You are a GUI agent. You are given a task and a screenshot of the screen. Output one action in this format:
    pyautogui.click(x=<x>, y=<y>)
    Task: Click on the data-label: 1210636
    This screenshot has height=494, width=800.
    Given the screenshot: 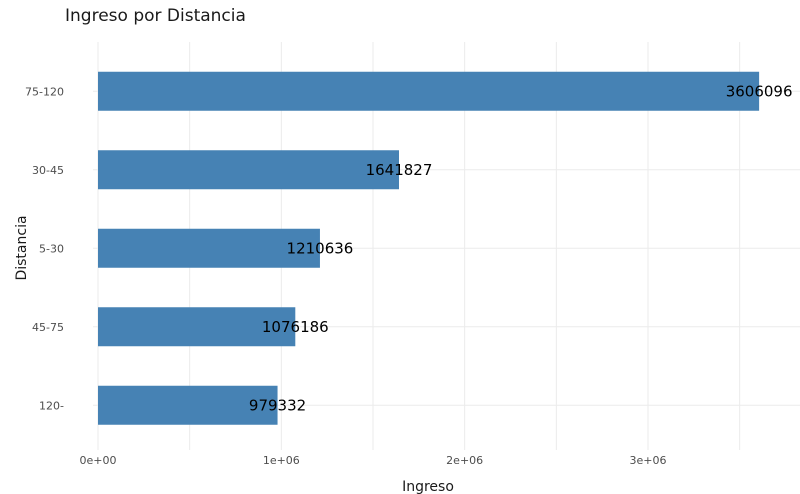 What is the action you would take?
    pyautogui.click(x=320, y=248)
    